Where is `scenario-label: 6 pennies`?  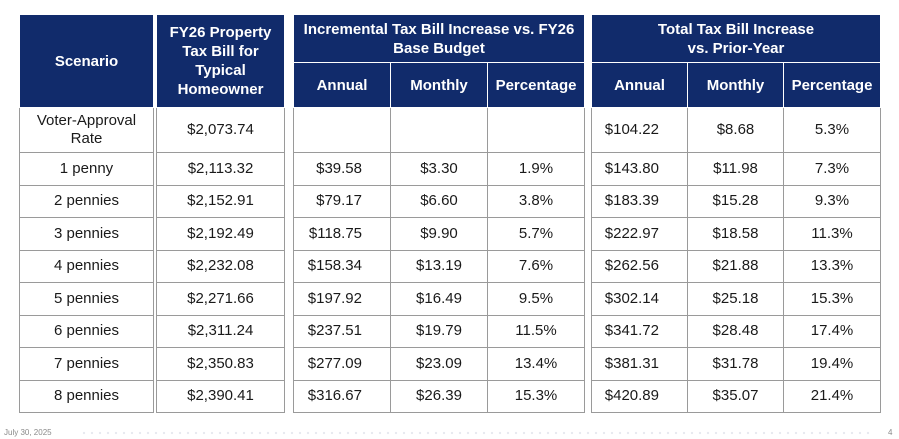 scenario-label: 6 pennies is located at coordinates (86, 331).